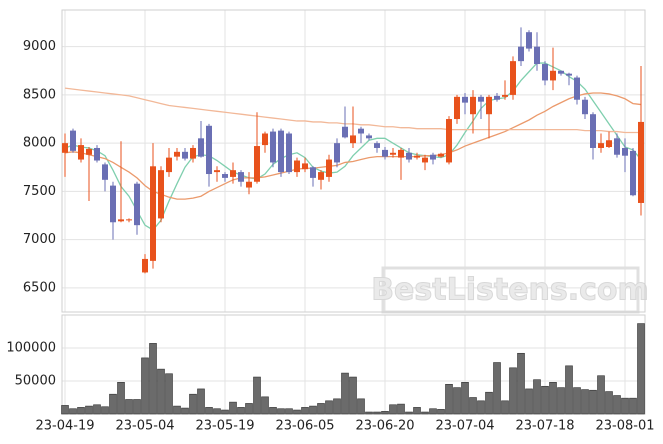 The width and height of the screenshot is (663, 444). I want to click on y-tick-label: 6500, so click(39, 287).